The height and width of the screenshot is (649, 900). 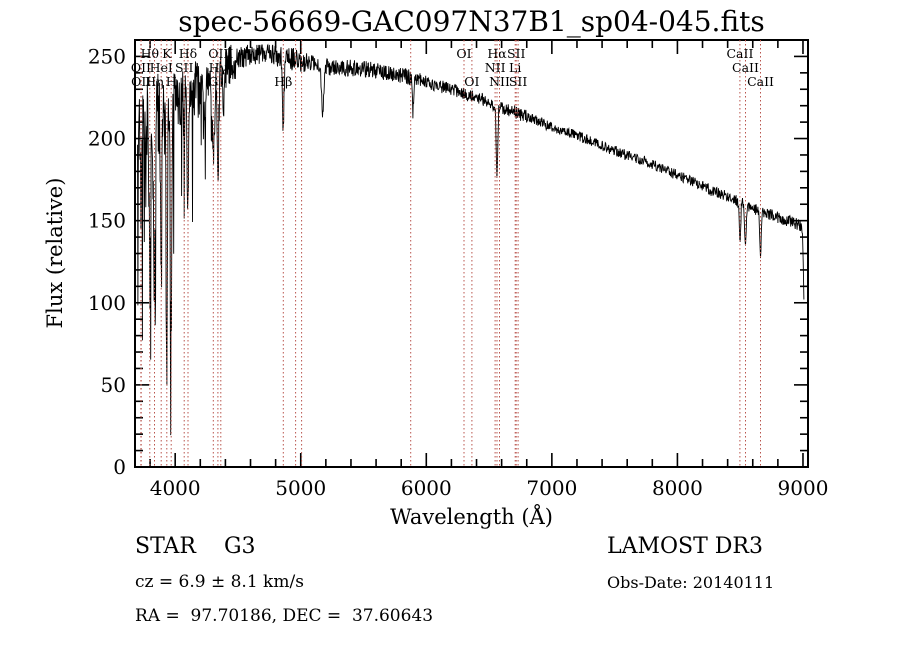 What do you see at coordinates (107, 303) in the screenshot?
I see `y-tick-label: 100` at bounding box center [107, 303].